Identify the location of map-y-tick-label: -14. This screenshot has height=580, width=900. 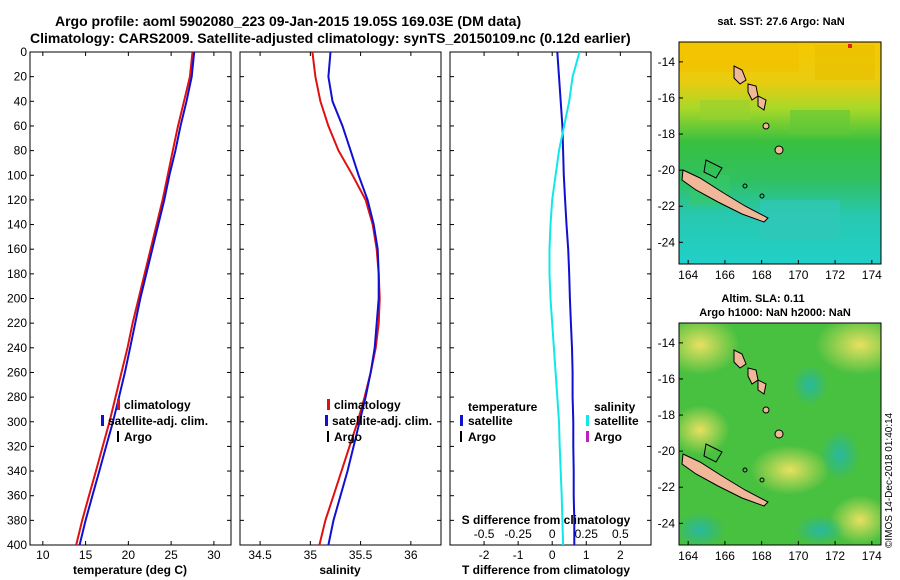
(667, 343).